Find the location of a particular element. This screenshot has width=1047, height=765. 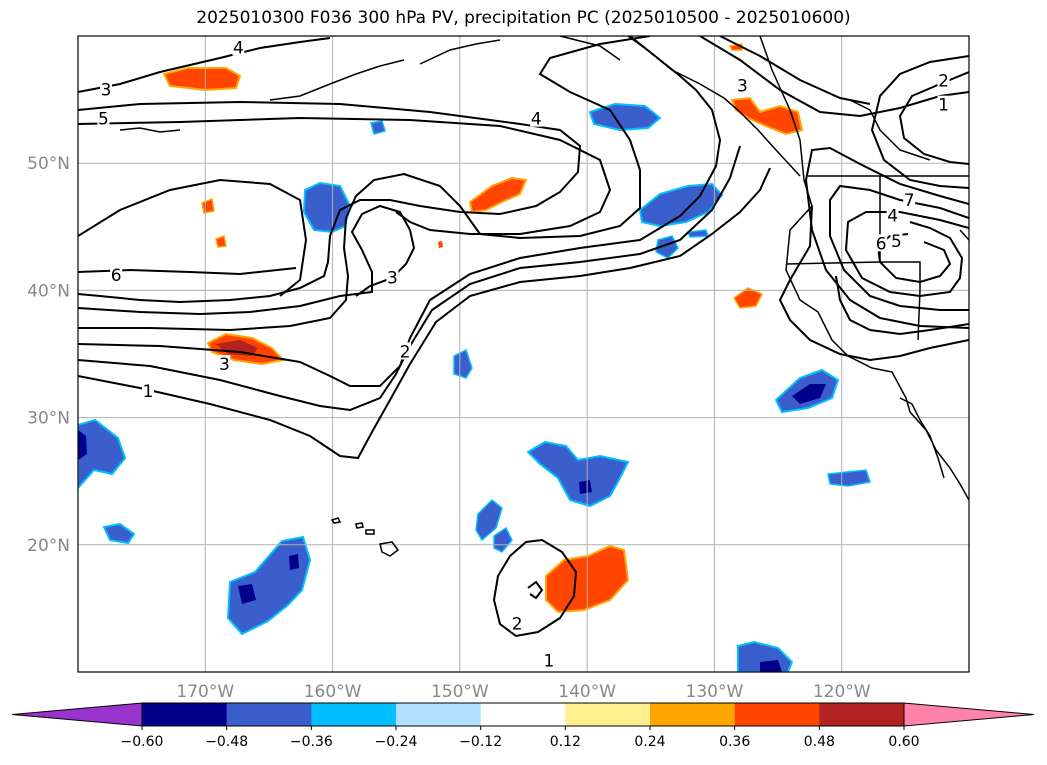

colorbar-tick-label: 0.36 is located at coordinates (734, 742).